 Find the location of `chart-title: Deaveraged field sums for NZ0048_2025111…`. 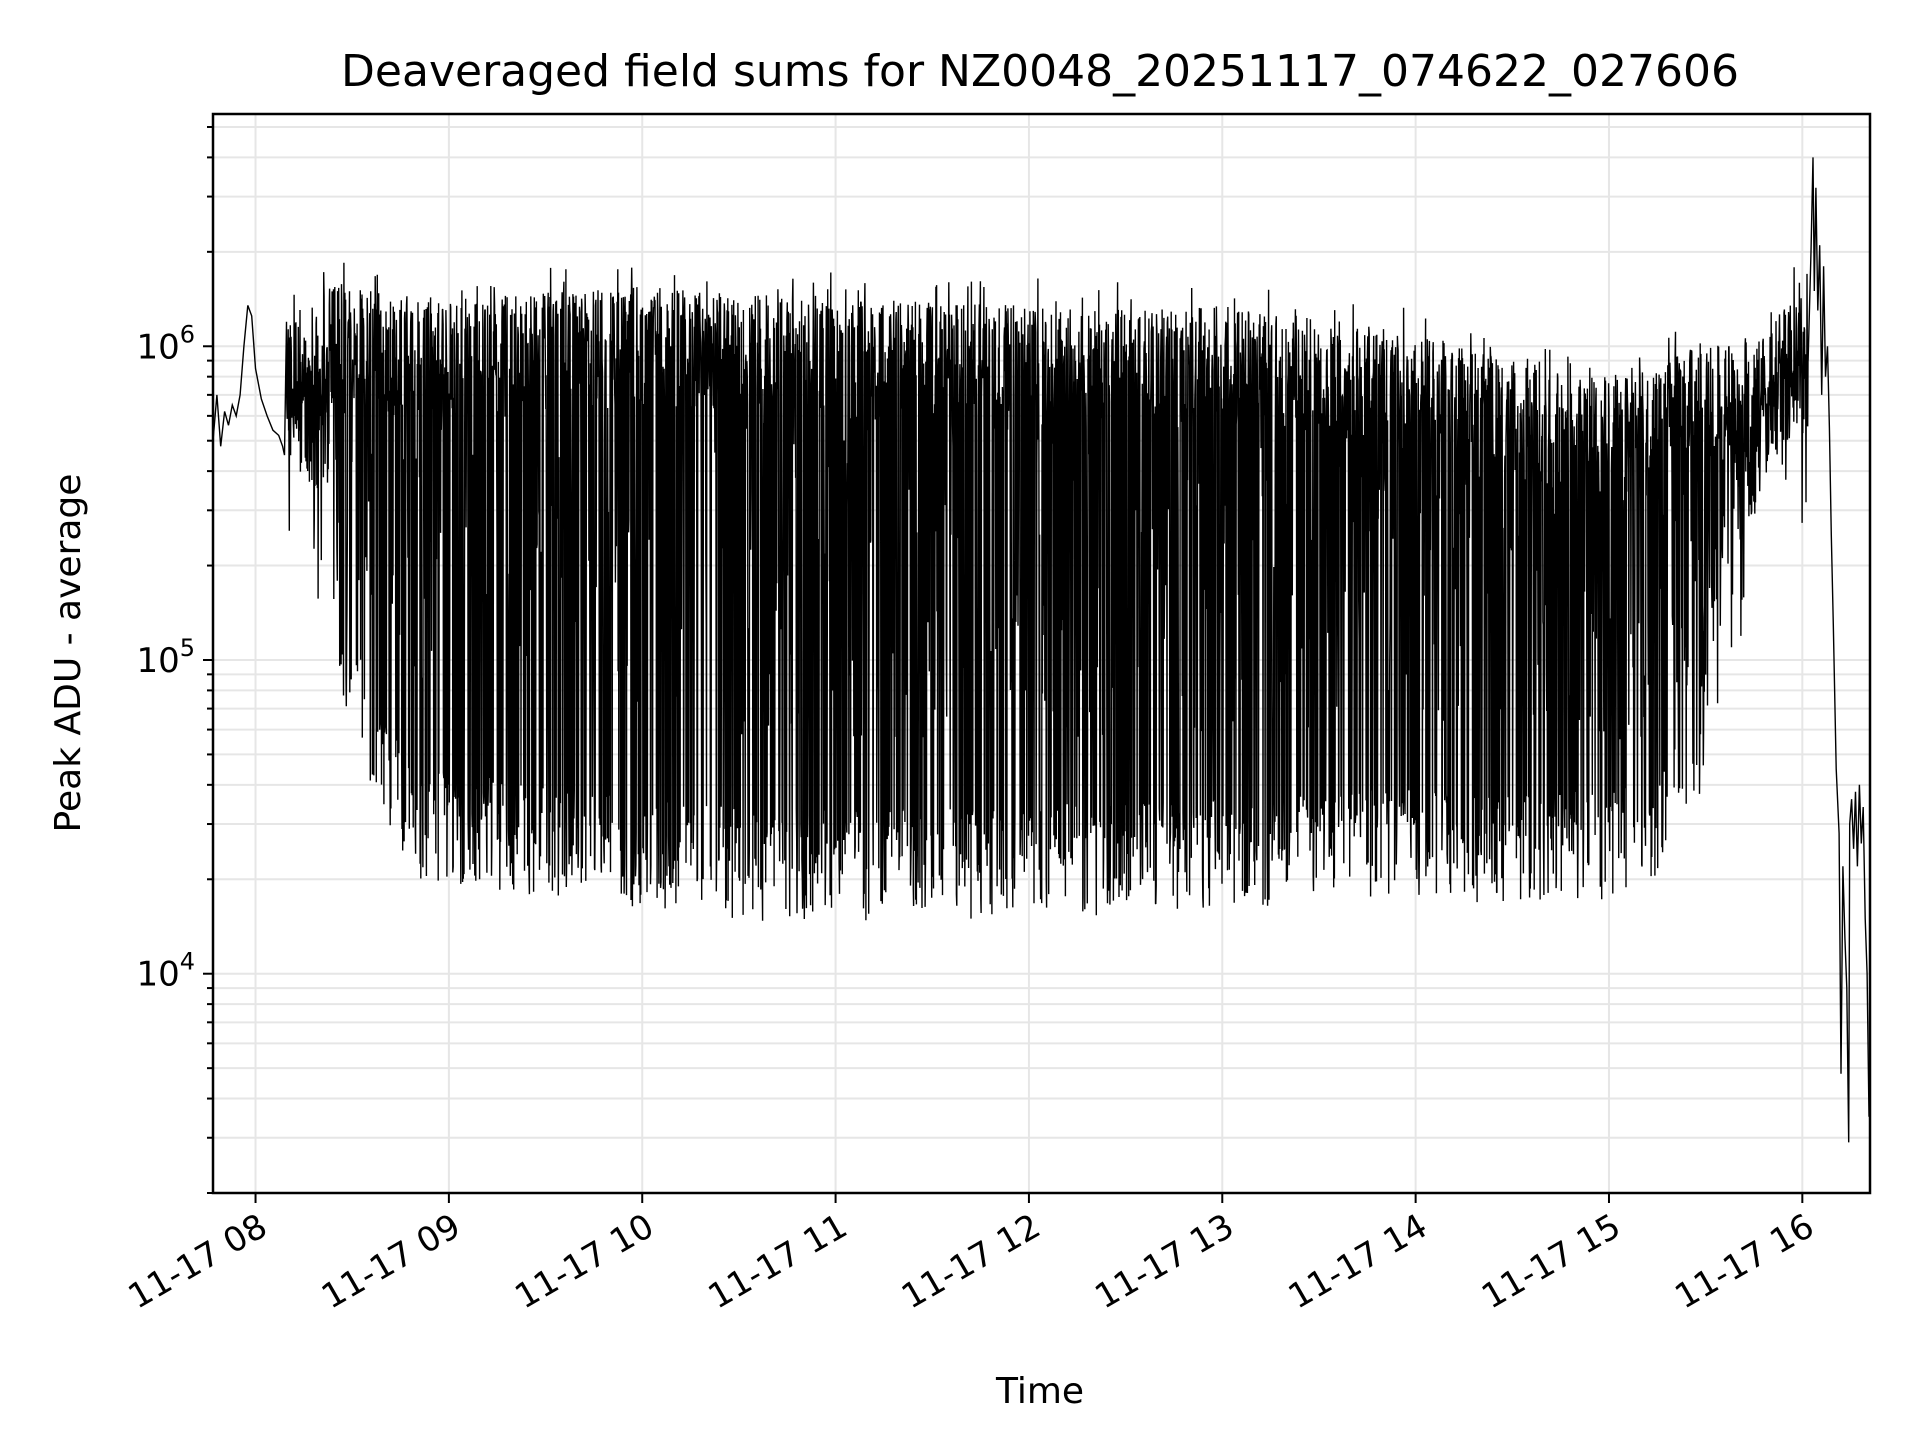

chart-title: Deaveraged field sums for NZ0048_2025111… is located at coordinates (1040, 71).